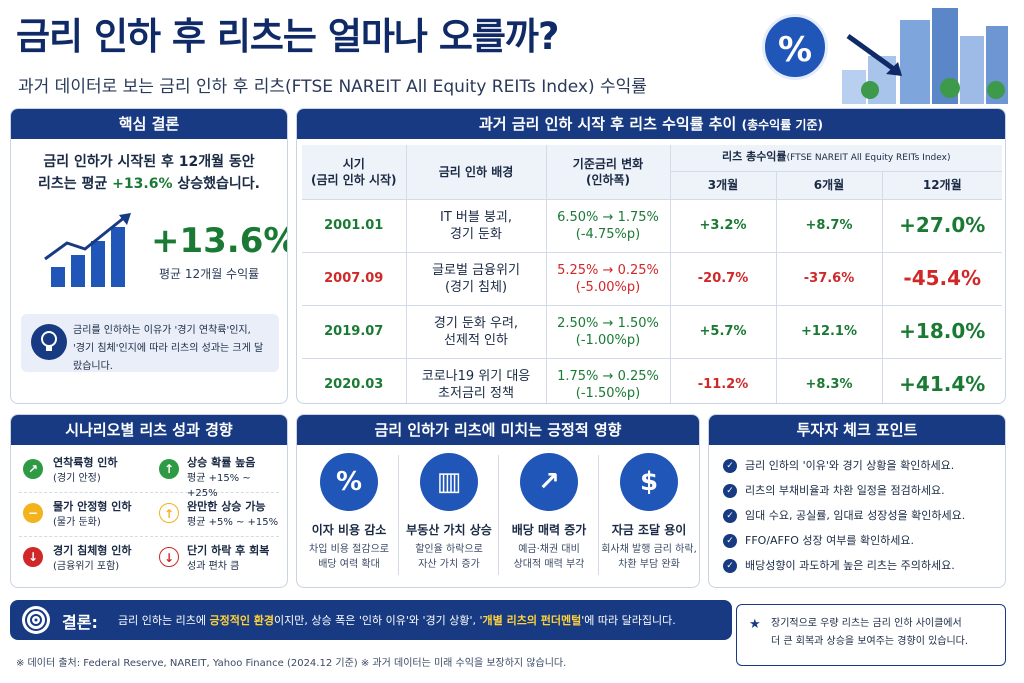 This screenshot has height=683, width=1024. Describe the element at coordinates (476, 270) in the screenshot. I see `row-background-line1: 글로벌 금융위기` at that location.